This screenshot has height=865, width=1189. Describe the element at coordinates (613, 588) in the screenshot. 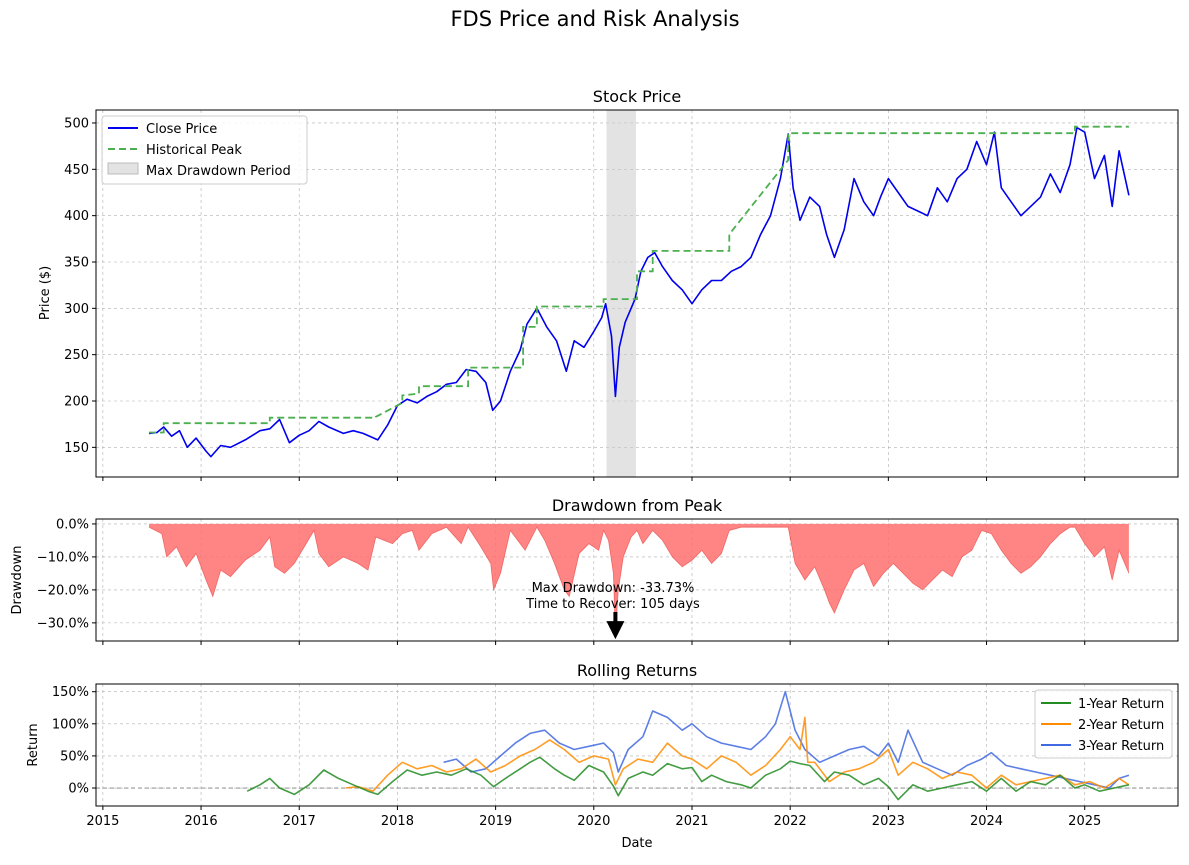

I see `max-drawdown-annotation: Max Drawdown: -33.73%` at that location.